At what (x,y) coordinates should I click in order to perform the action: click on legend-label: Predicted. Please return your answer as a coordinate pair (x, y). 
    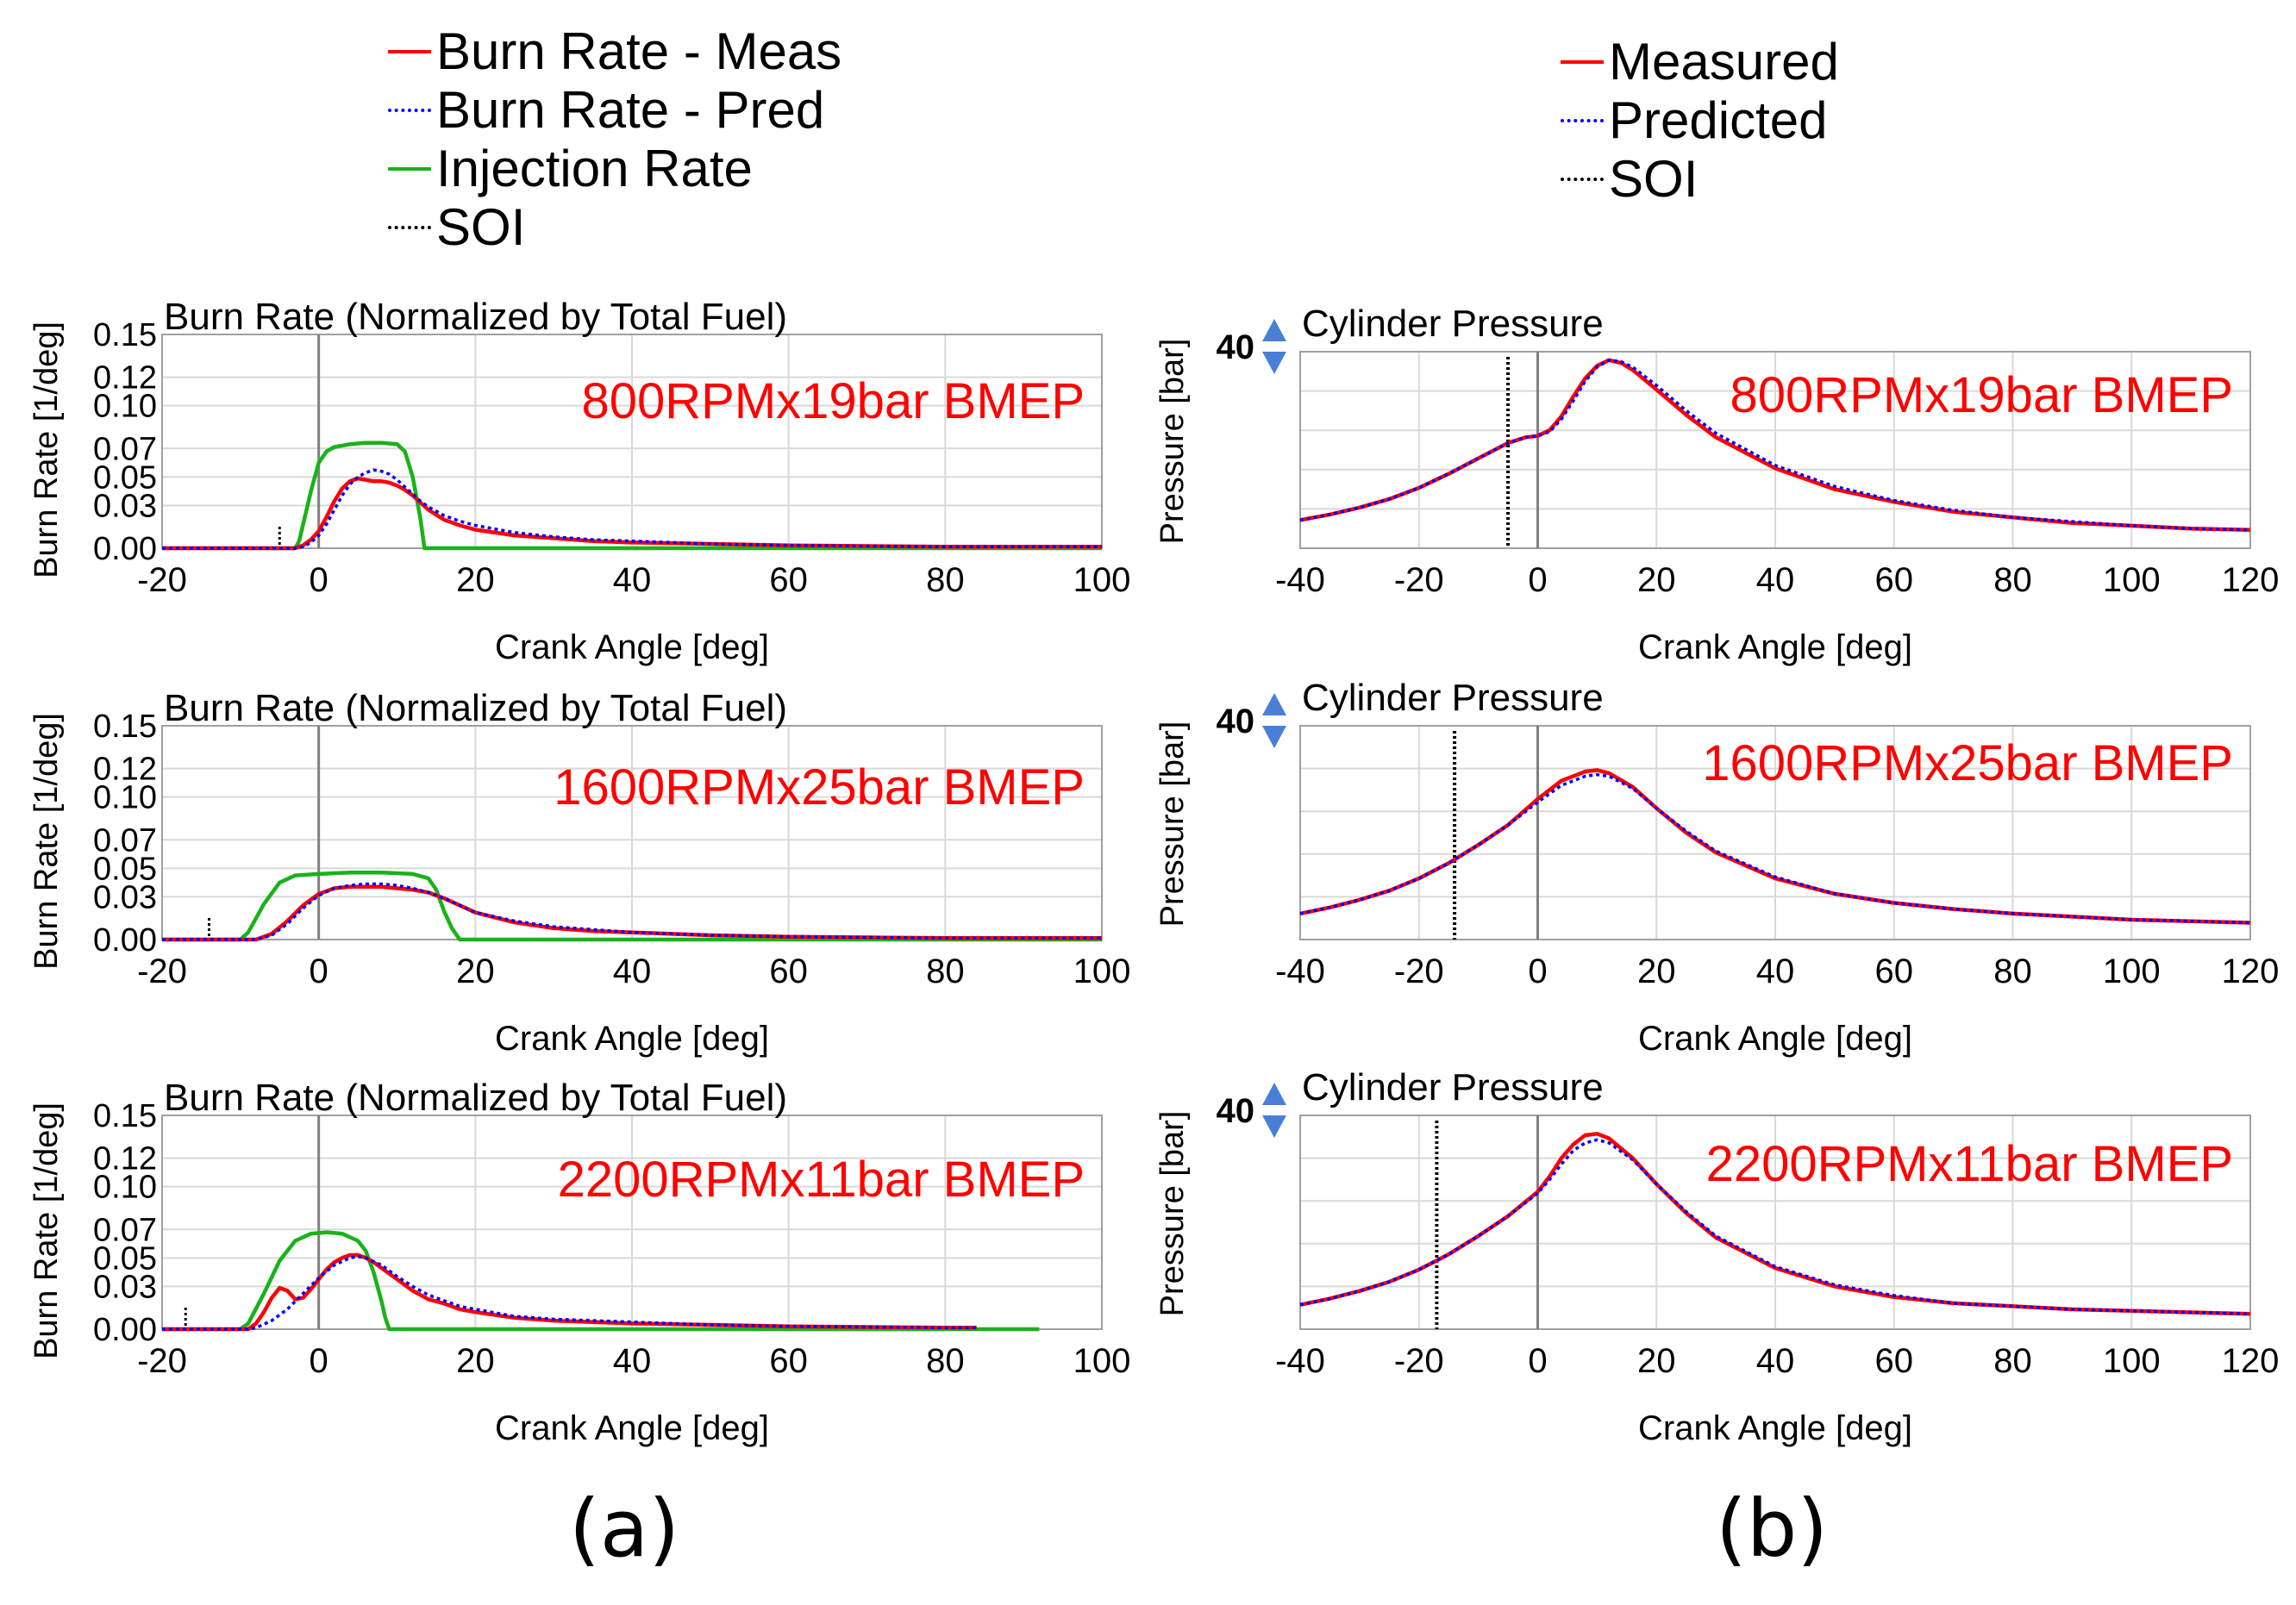
    Looking at the image, I should click on (1718, 120).